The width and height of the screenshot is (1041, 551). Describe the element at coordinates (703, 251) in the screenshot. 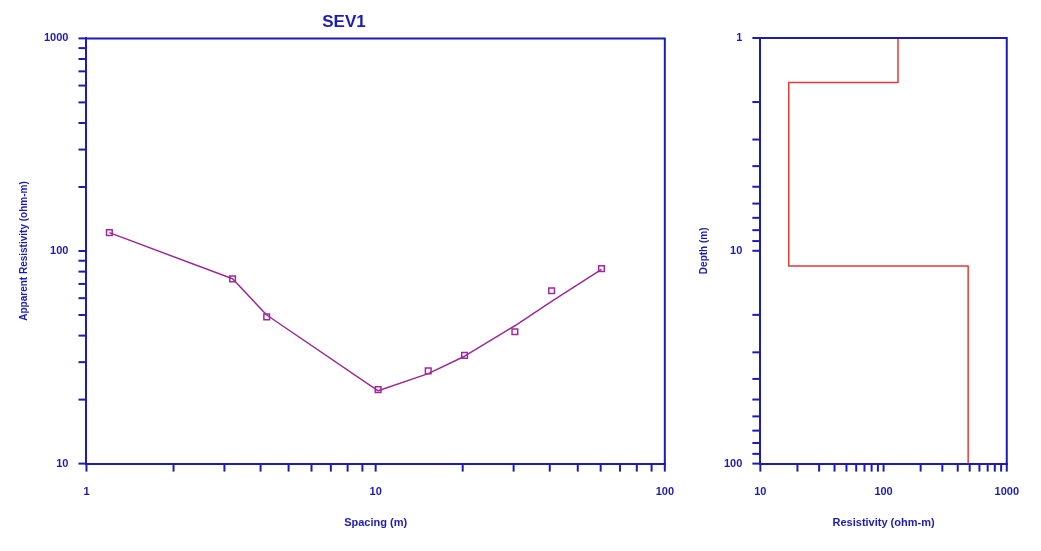

I see `y-axis-title: Depth (m)` at that location.